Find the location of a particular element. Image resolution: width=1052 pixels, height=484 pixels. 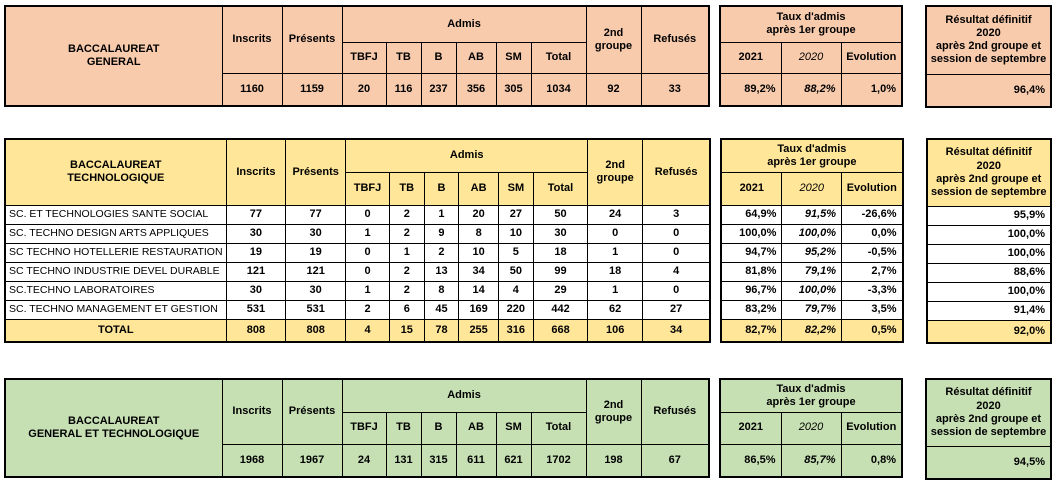

cell-inscrits: 77 is located at coordinates (256, 214).